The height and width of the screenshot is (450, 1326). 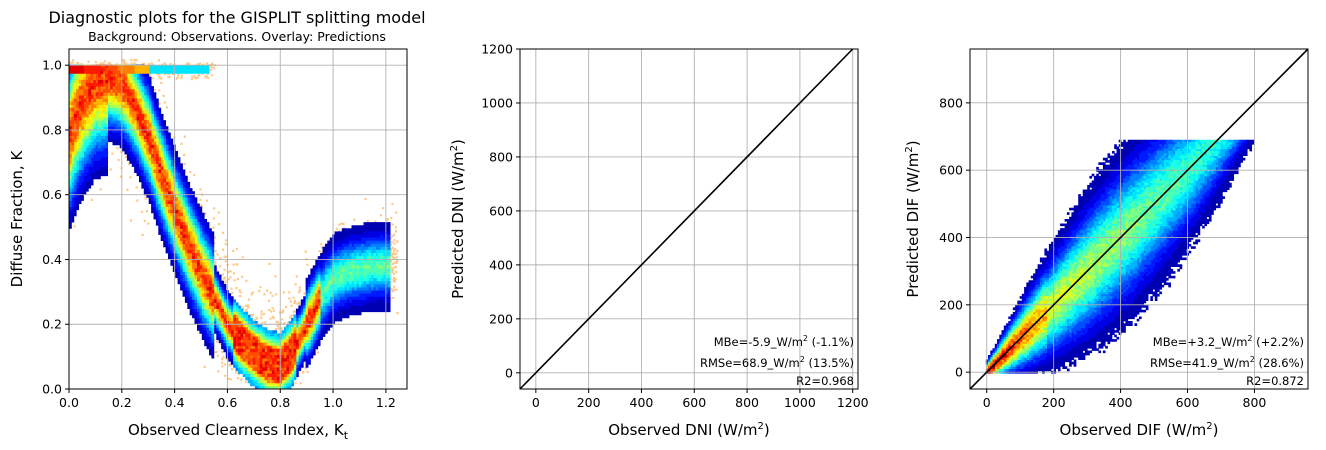 I want to click on y-tick-label: 0.6, so click(x=52, y=194).